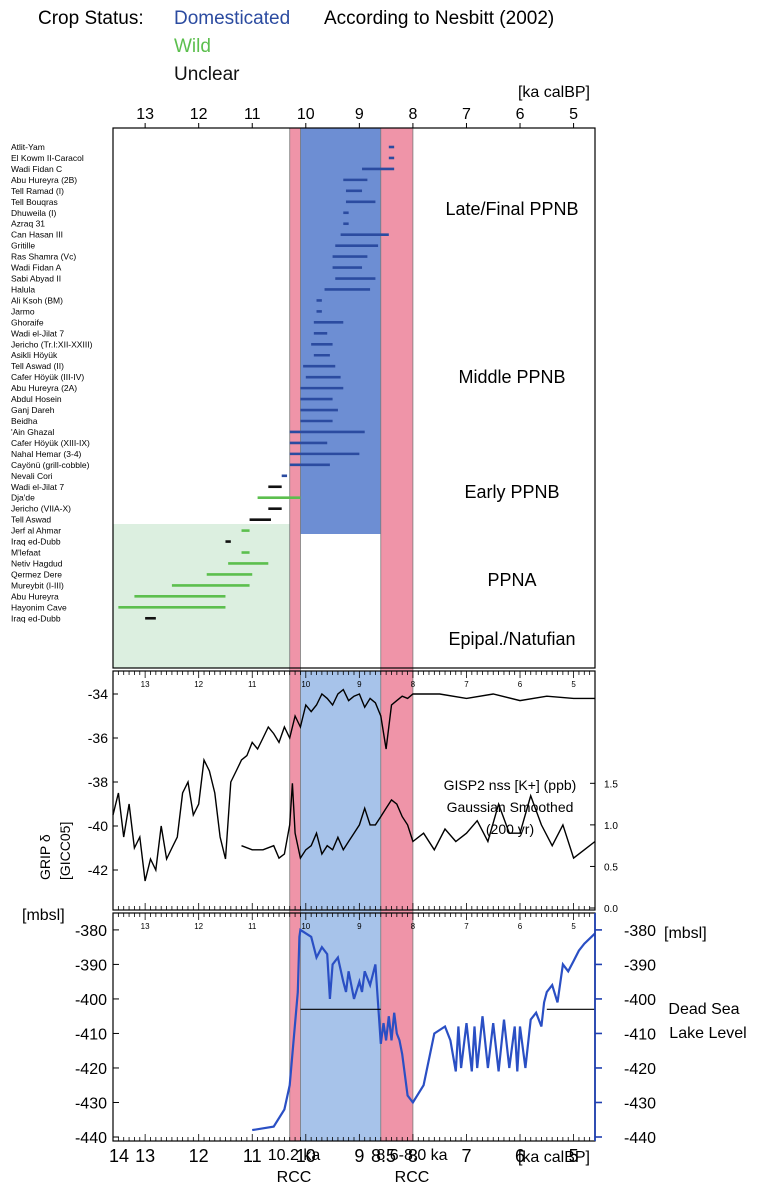  Describe the element at coordinates (36, 399) in the screenshot. I see `site-label: Abdul Hosein` at that location.